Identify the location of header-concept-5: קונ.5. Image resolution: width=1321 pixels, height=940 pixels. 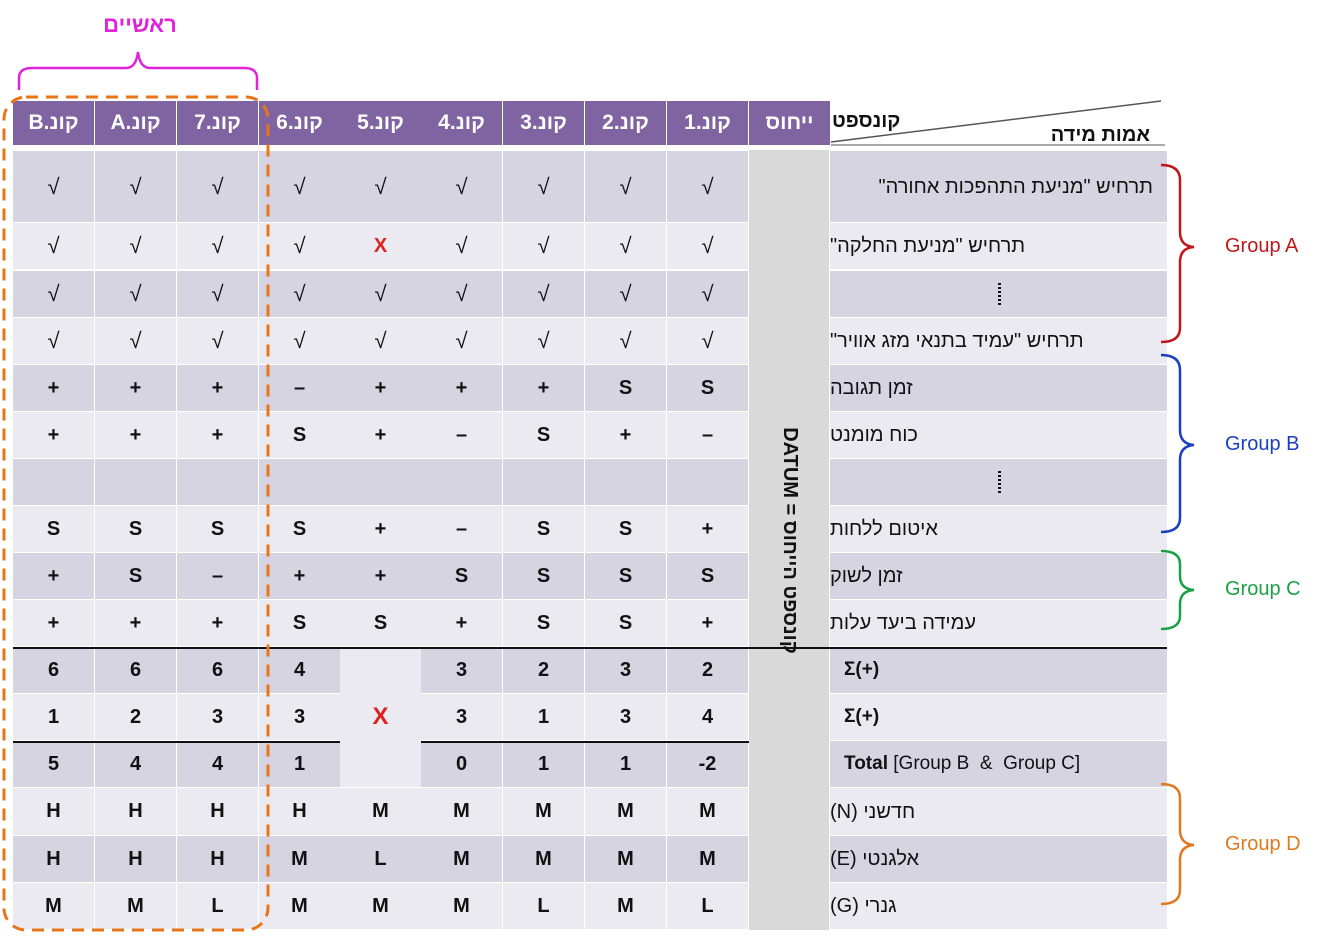
(380, 123).